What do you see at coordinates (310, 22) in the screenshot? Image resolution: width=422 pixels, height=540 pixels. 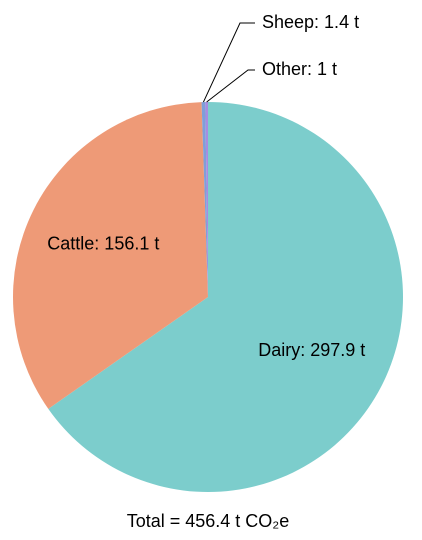 I see `slice-label: Sheep: 1.4 t` at bounding box center [310, 22].